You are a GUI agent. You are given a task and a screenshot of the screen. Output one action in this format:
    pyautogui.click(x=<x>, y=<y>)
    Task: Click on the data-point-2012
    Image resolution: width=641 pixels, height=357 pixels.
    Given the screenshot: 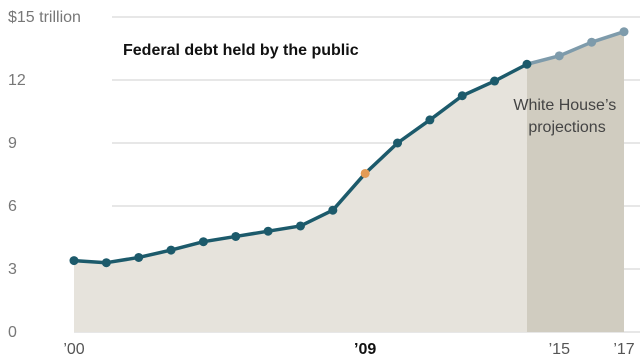 What is the action you would take?
    pyautogui.click(x=462, y=96)
    